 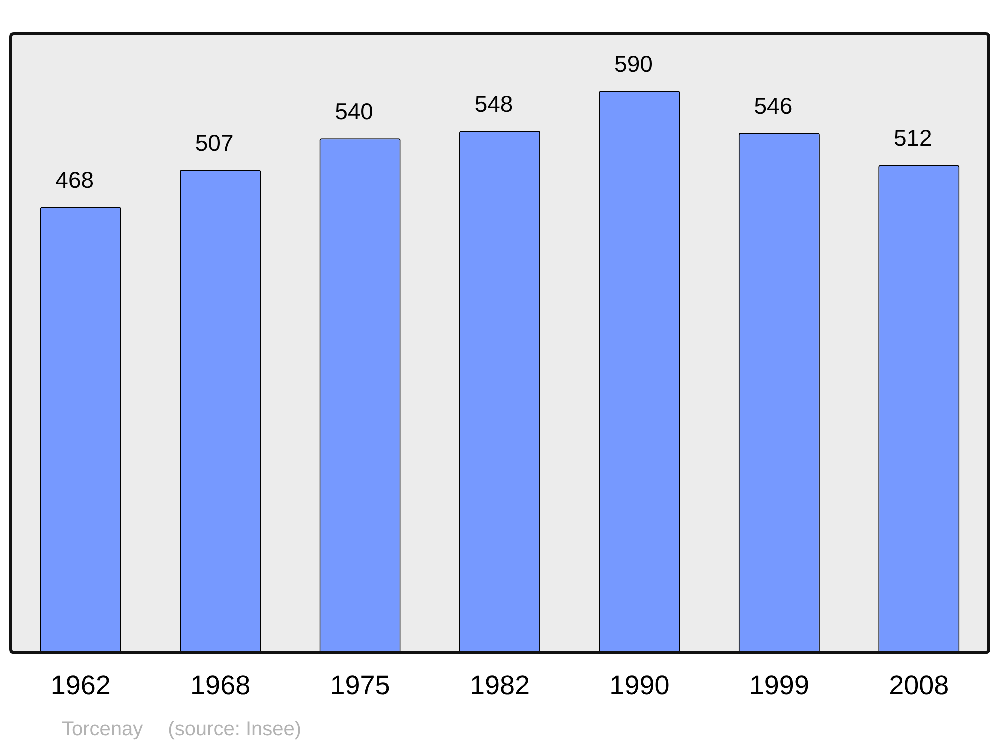 What do you see at coordinates (633, 63) in the screenshot?
I see `data-label: 590` at bounding box center [633, 63].